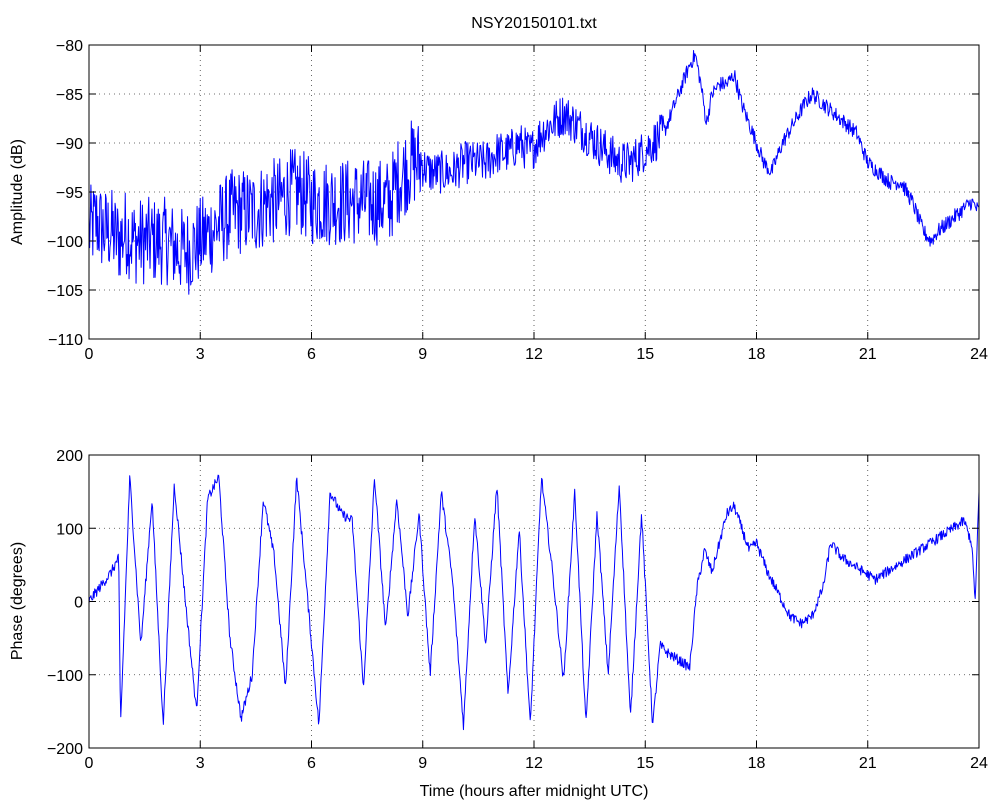 The width and height of the screenshot is (998, 806). What do you see at coordinates (65, 749) in the screenshot?
I see `phase-y-tick-label: −200` at bounding box center [65, 749].